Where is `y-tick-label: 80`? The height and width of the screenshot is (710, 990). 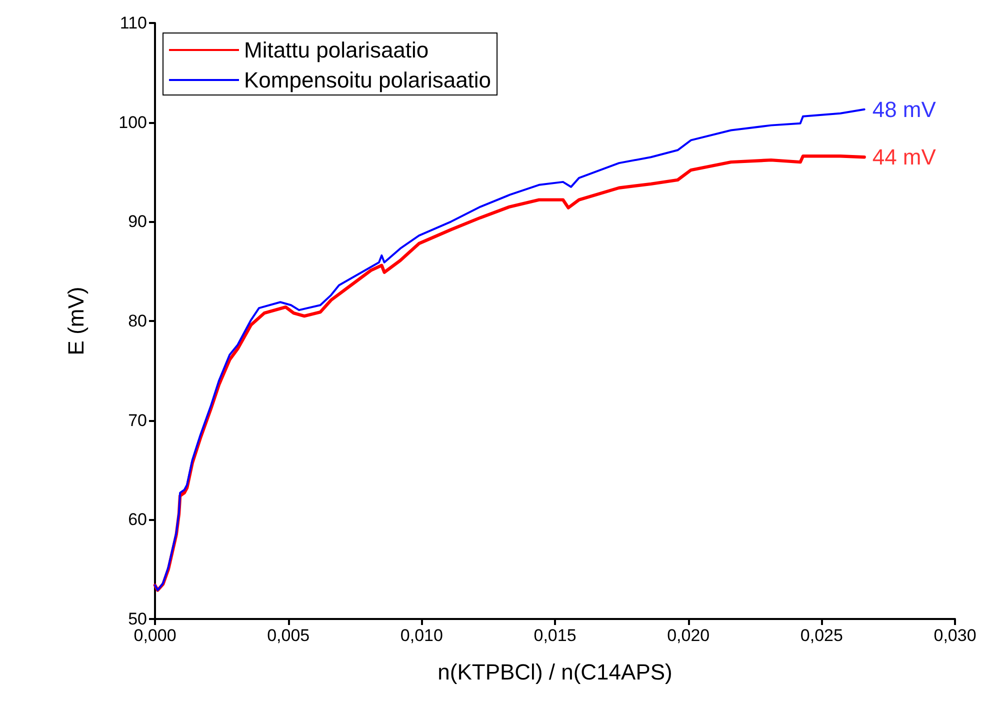 y-tick-label: 80 is located at coordinates (137, 321).